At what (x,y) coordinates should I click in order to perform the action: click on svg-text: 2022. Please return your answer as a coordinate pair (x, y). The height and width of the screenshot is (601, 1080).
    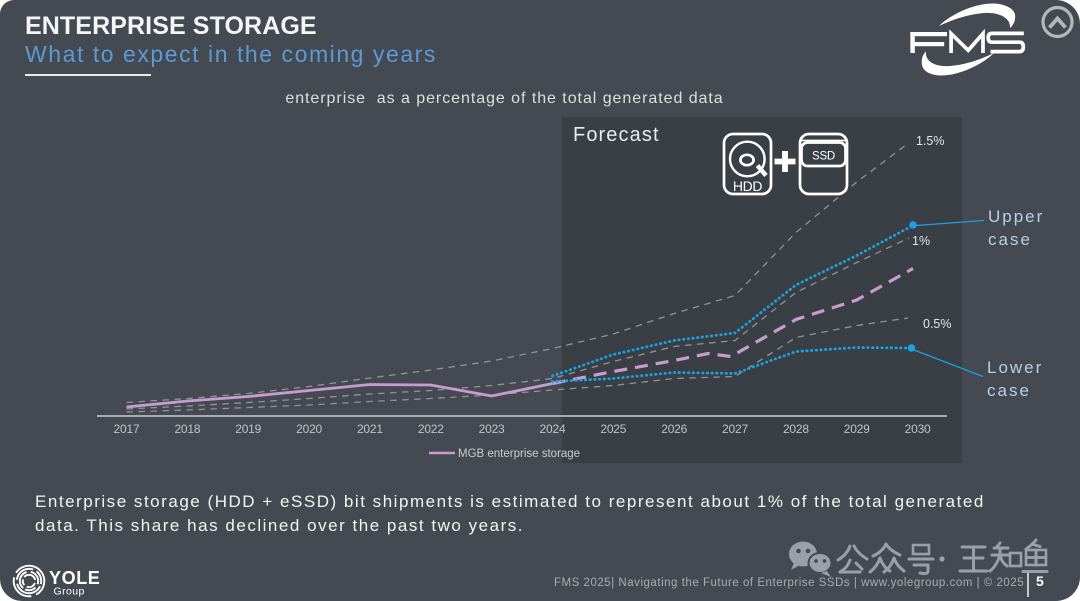
    Looking at the image, I should click on (431, 429).